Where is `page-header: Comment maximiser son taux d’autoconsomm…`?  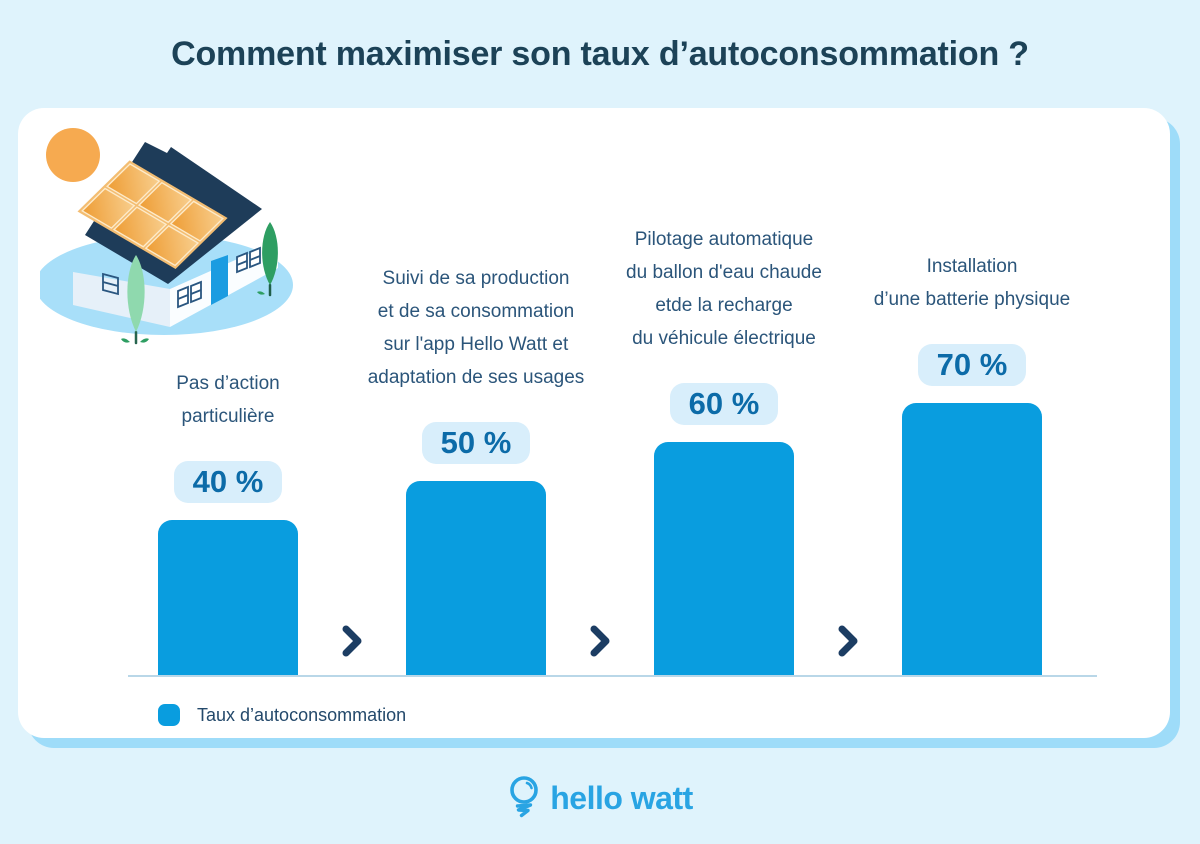 page-header: Comment maximiser son taux d’autoconsomm… is located at coordinates (600, 54).